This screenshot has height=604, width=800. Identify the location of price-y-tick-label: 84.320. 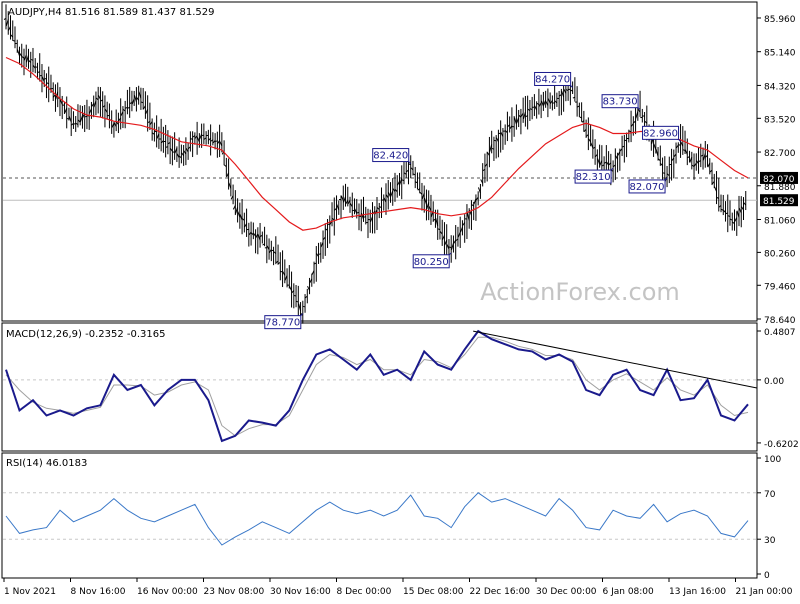
(780, 87).